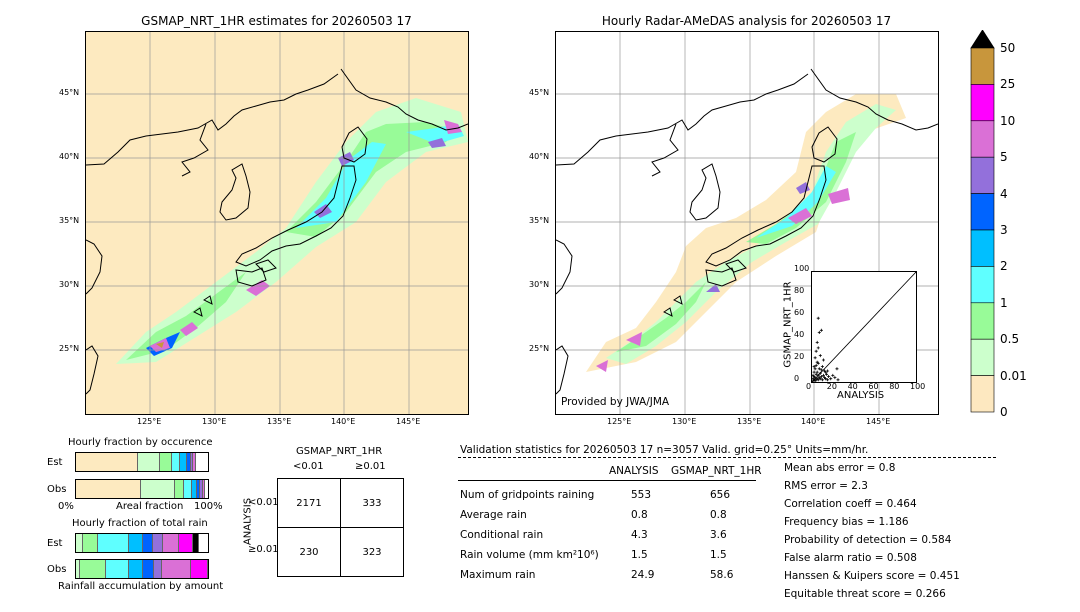  I want to click on scatter-ytick: 20, so click(799, 356).